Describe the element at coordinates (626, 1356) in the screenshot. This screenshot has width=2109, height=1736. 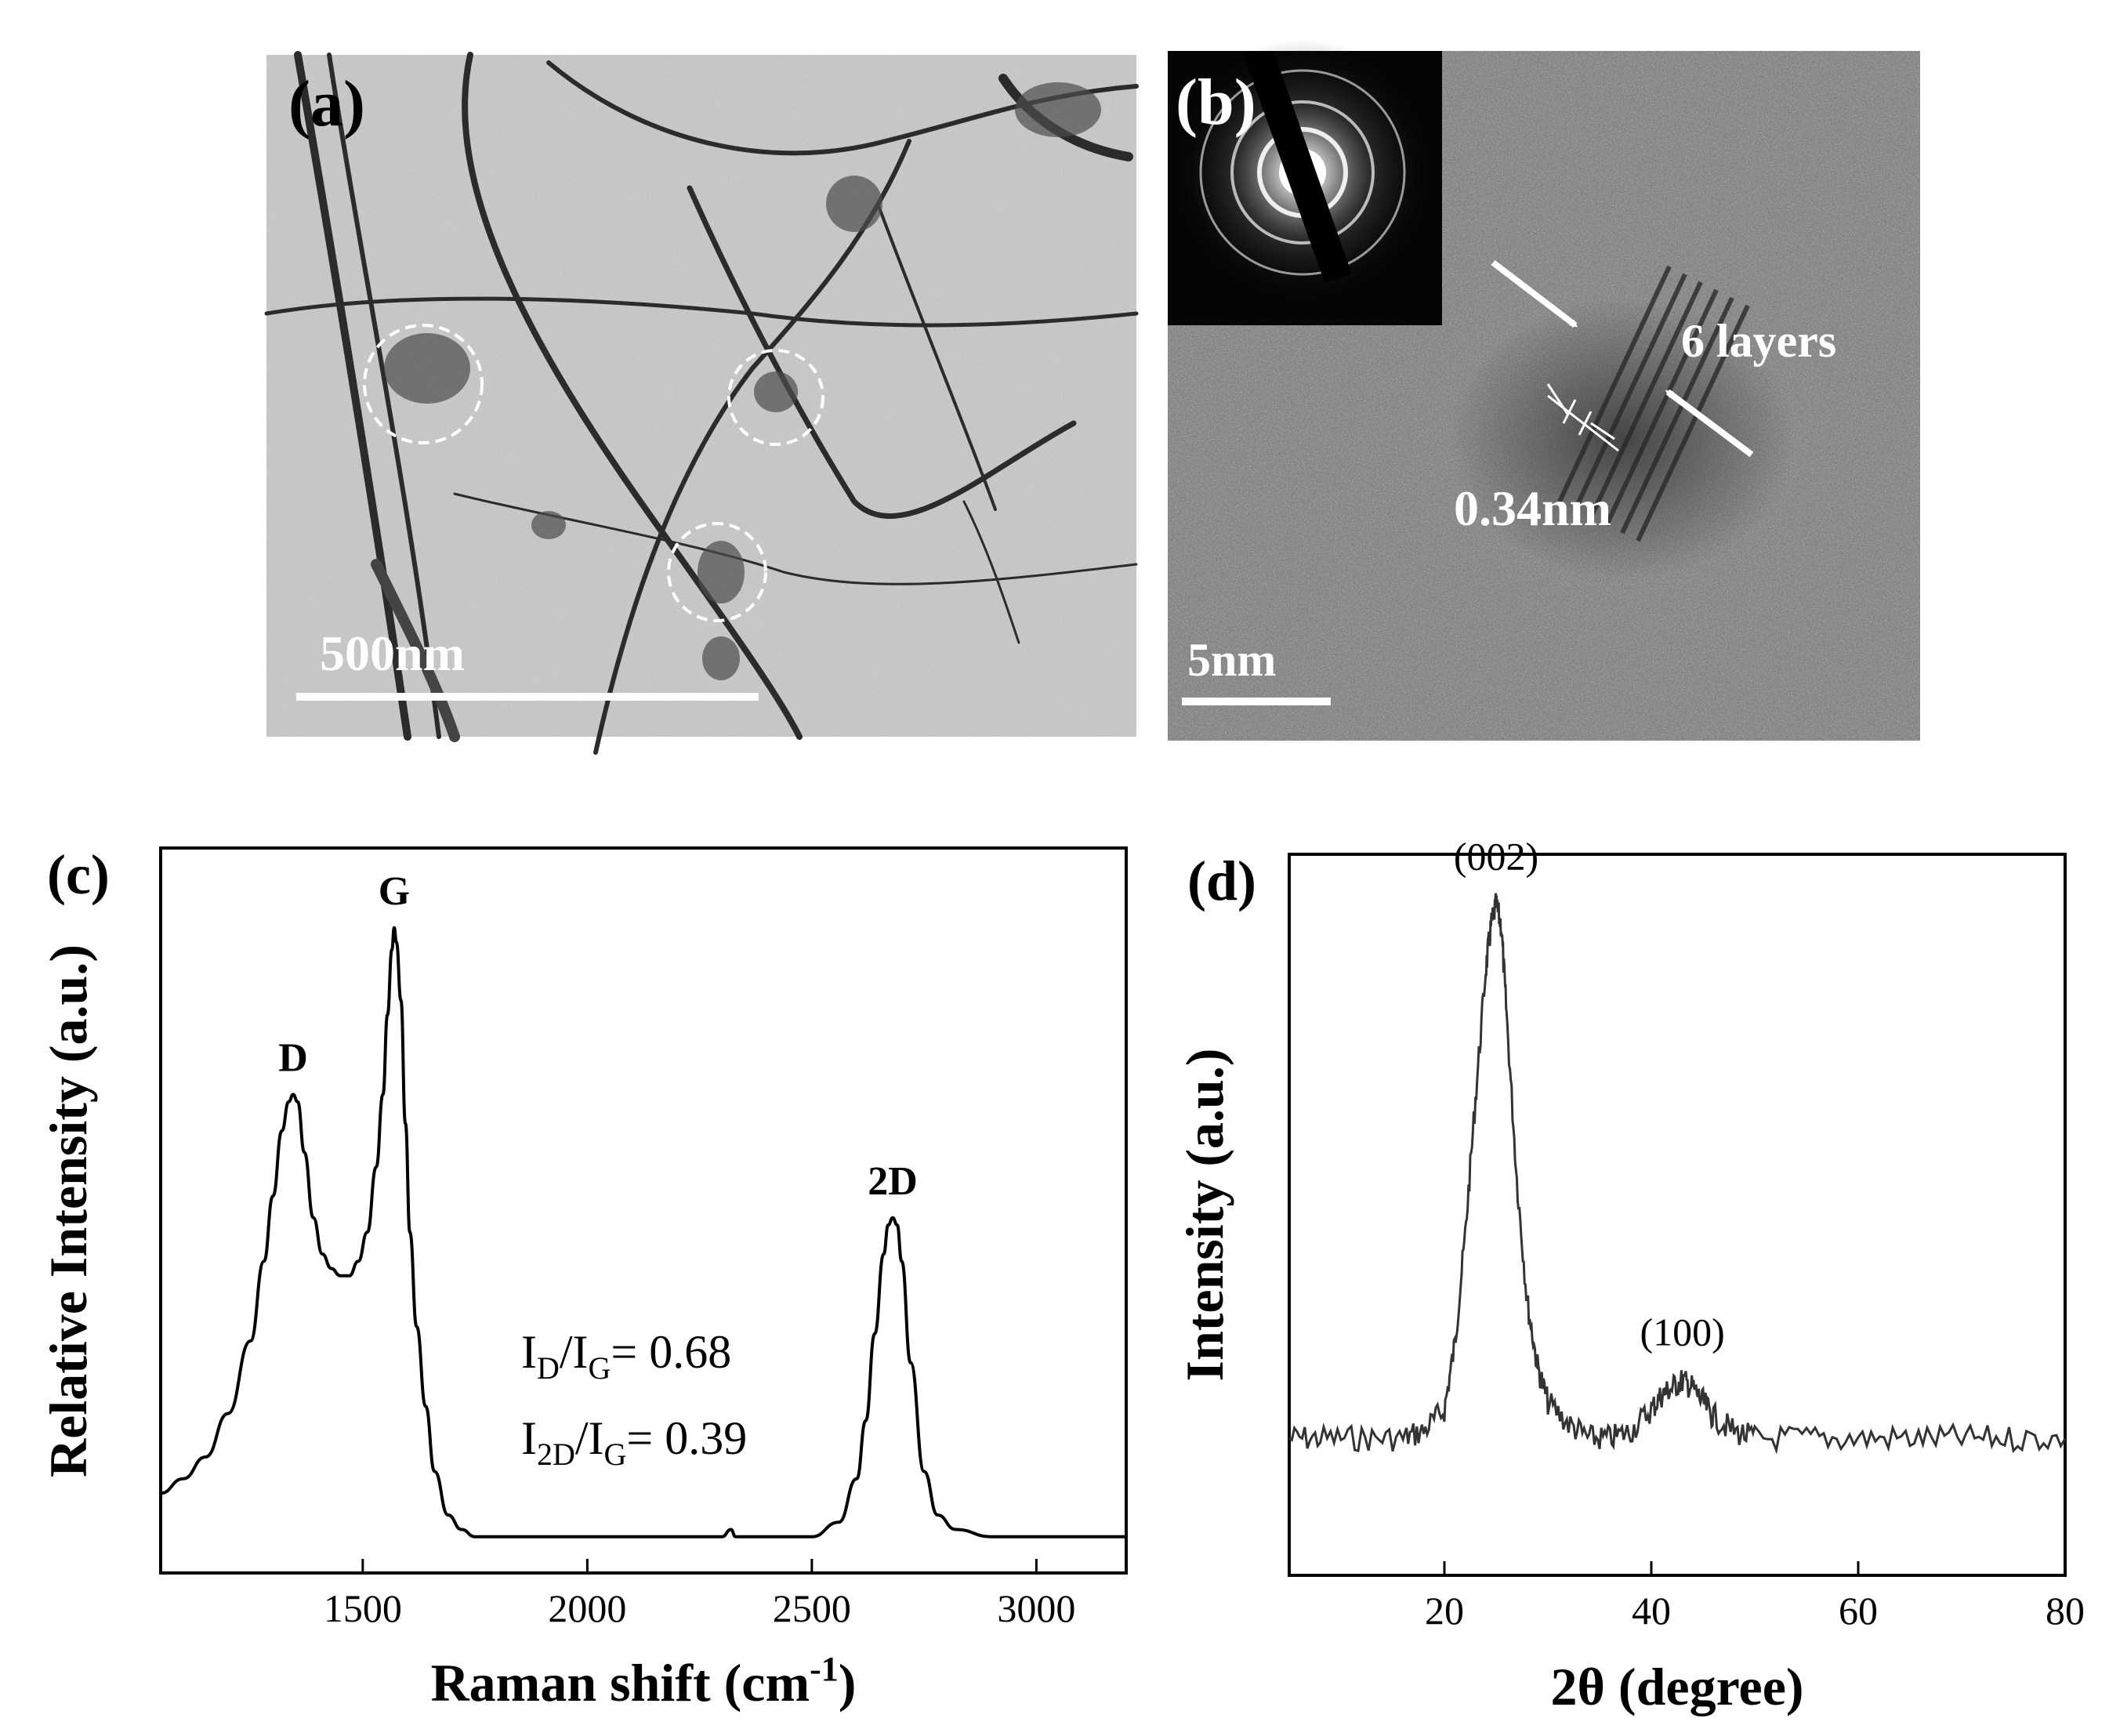
I see `chart-c-ratio-id-ig: ID/IG= 0.68` at that location.